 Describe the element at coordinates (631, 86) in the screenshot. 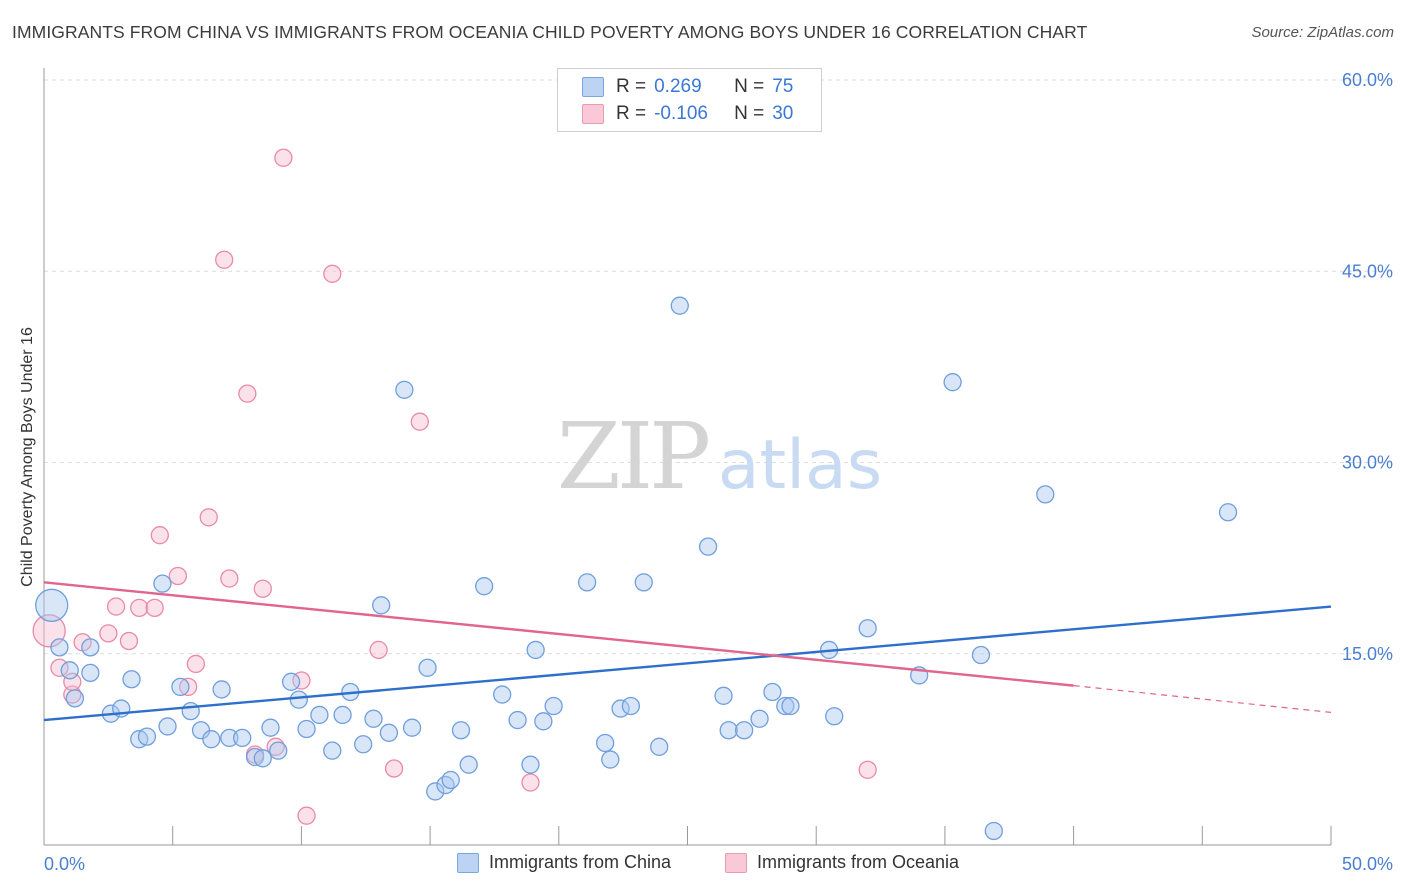

I see `china-r-label: R =` at that location.